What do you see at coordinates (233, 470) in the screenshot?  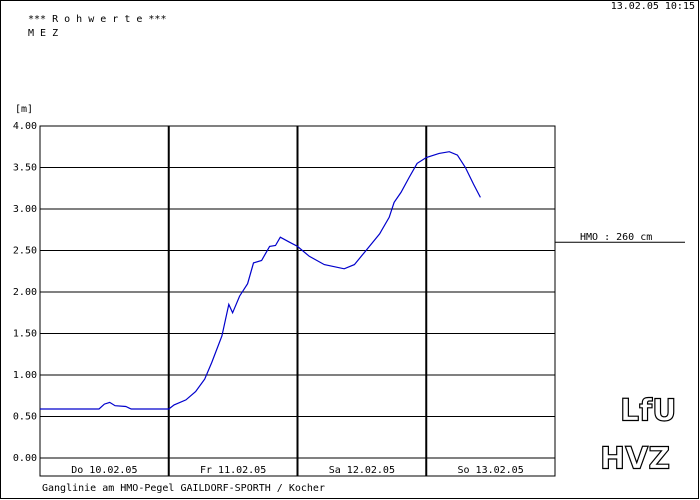 I see `x-tick-label: Fr 11.02.05` at bounding box center [233, 470].